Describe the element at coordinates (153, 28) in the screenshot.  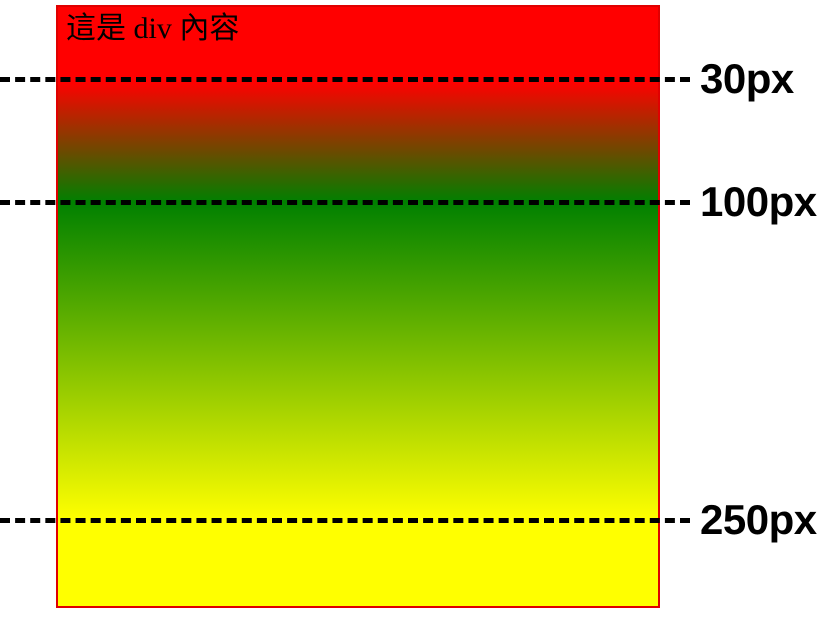
I see `div-content-text: 這是 div 內容` at that location.